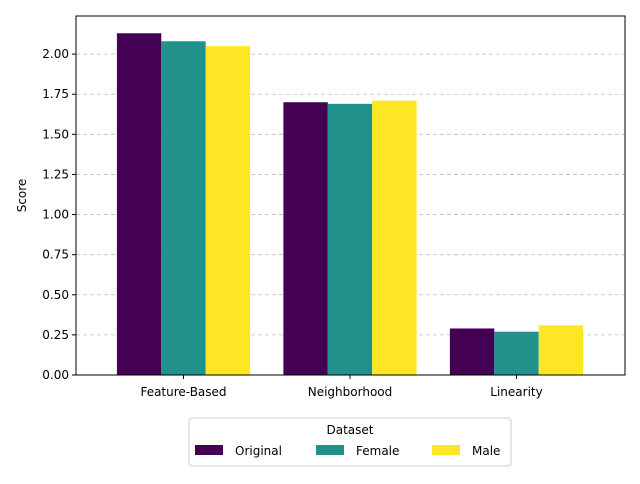 The width and height of the screenshot is (640, 484). I want to click on x-tick-label: Linearity, so click(516, 392).